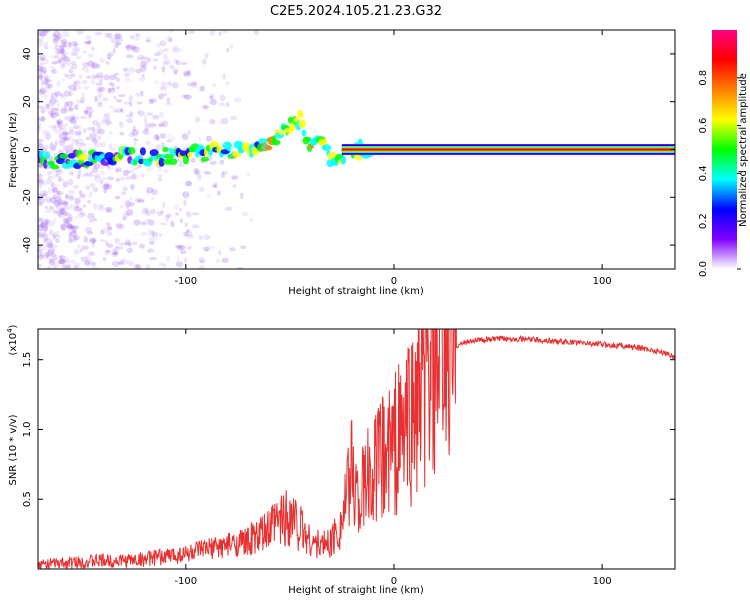  I want to click on colorbar-tick-label: 0.6, so click(703, 126).